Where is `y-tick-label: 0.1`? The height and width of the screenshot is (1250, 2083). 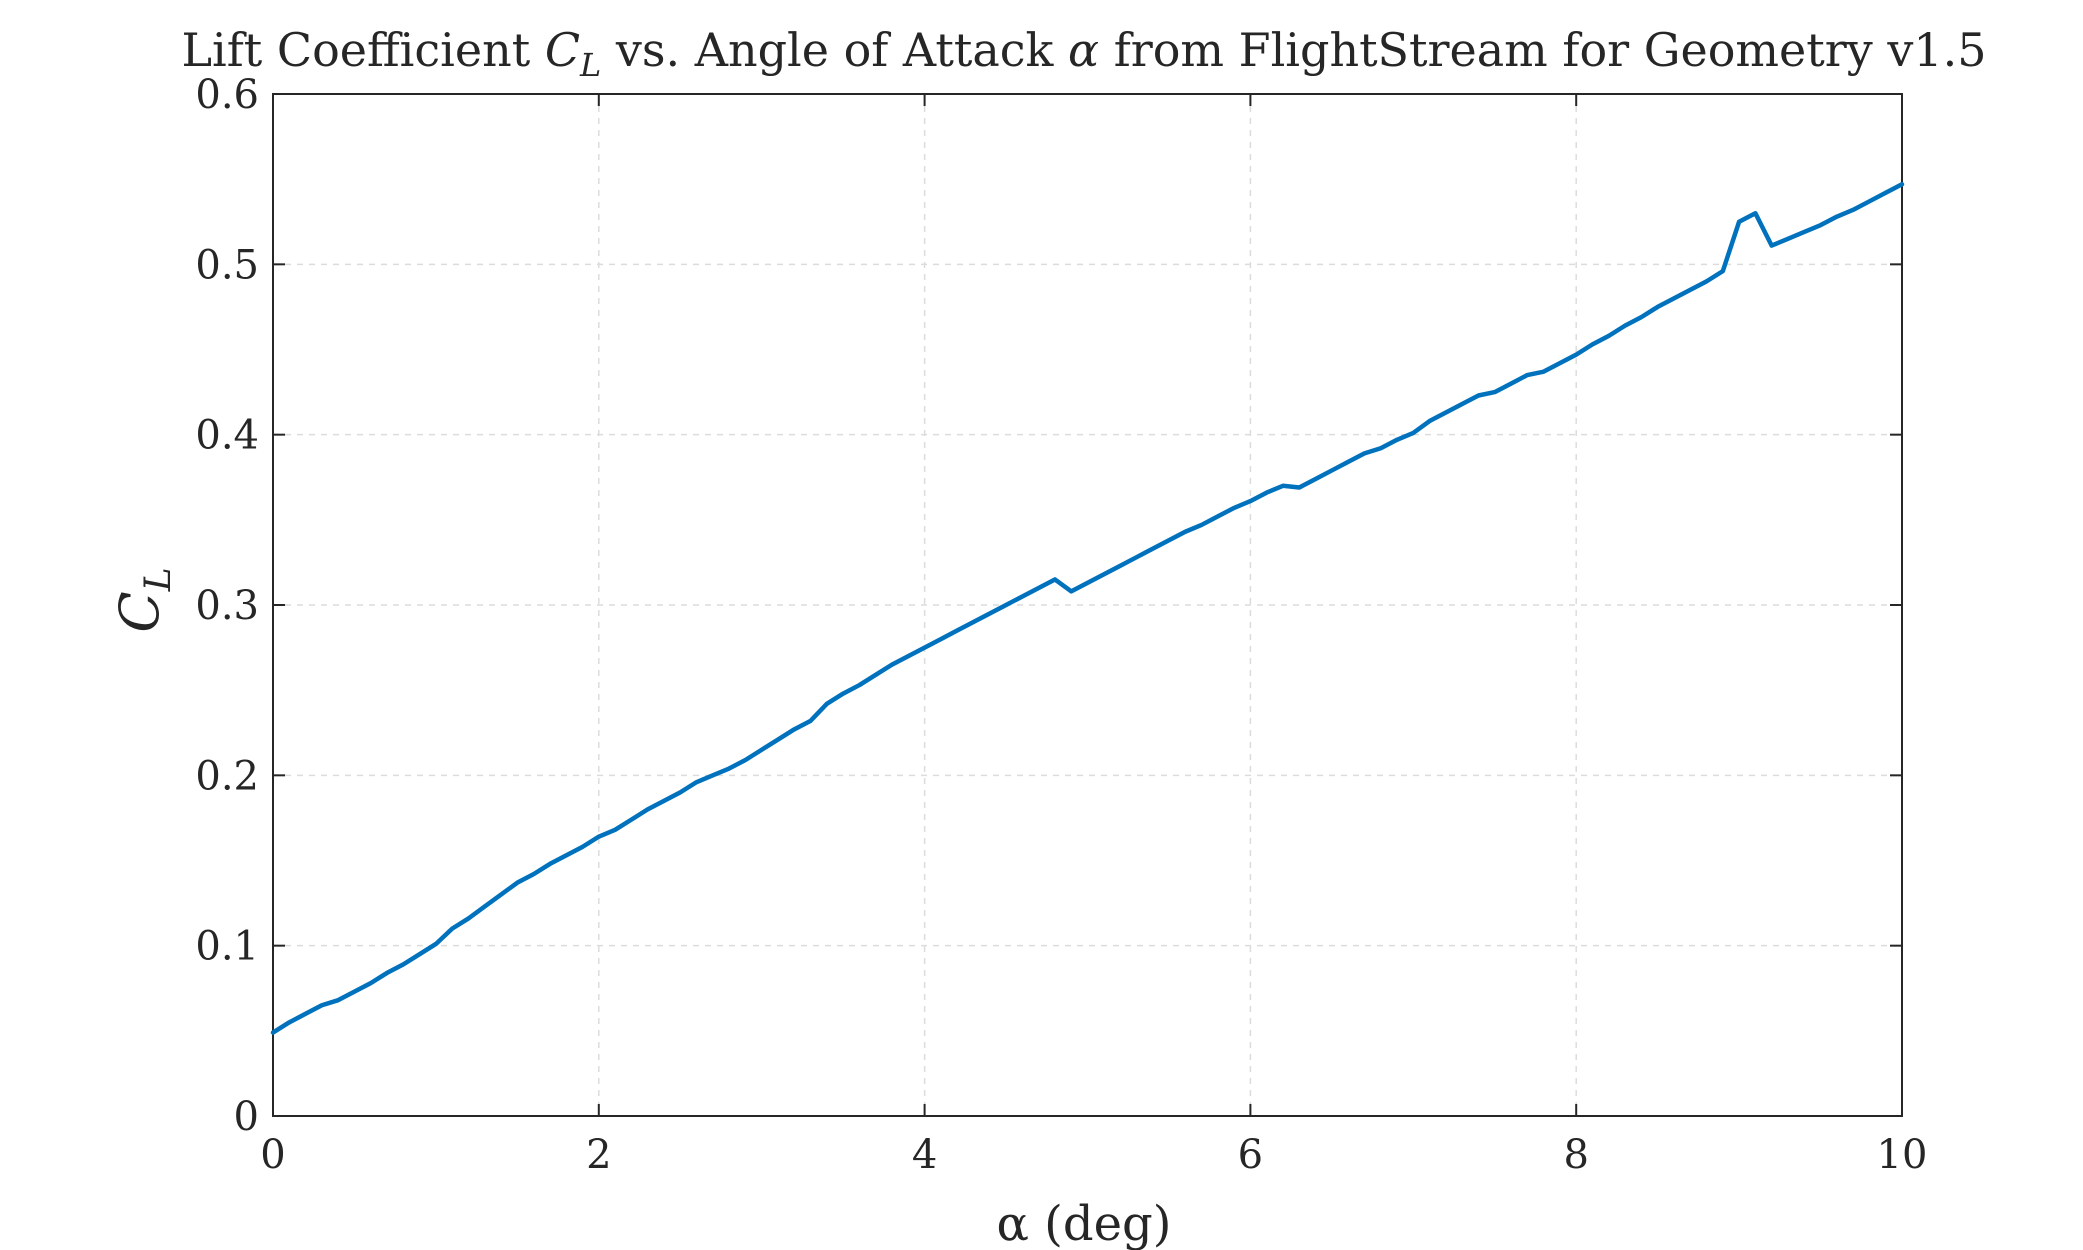 y-tick-label: 0.1 is located at coordinates (227, 947).